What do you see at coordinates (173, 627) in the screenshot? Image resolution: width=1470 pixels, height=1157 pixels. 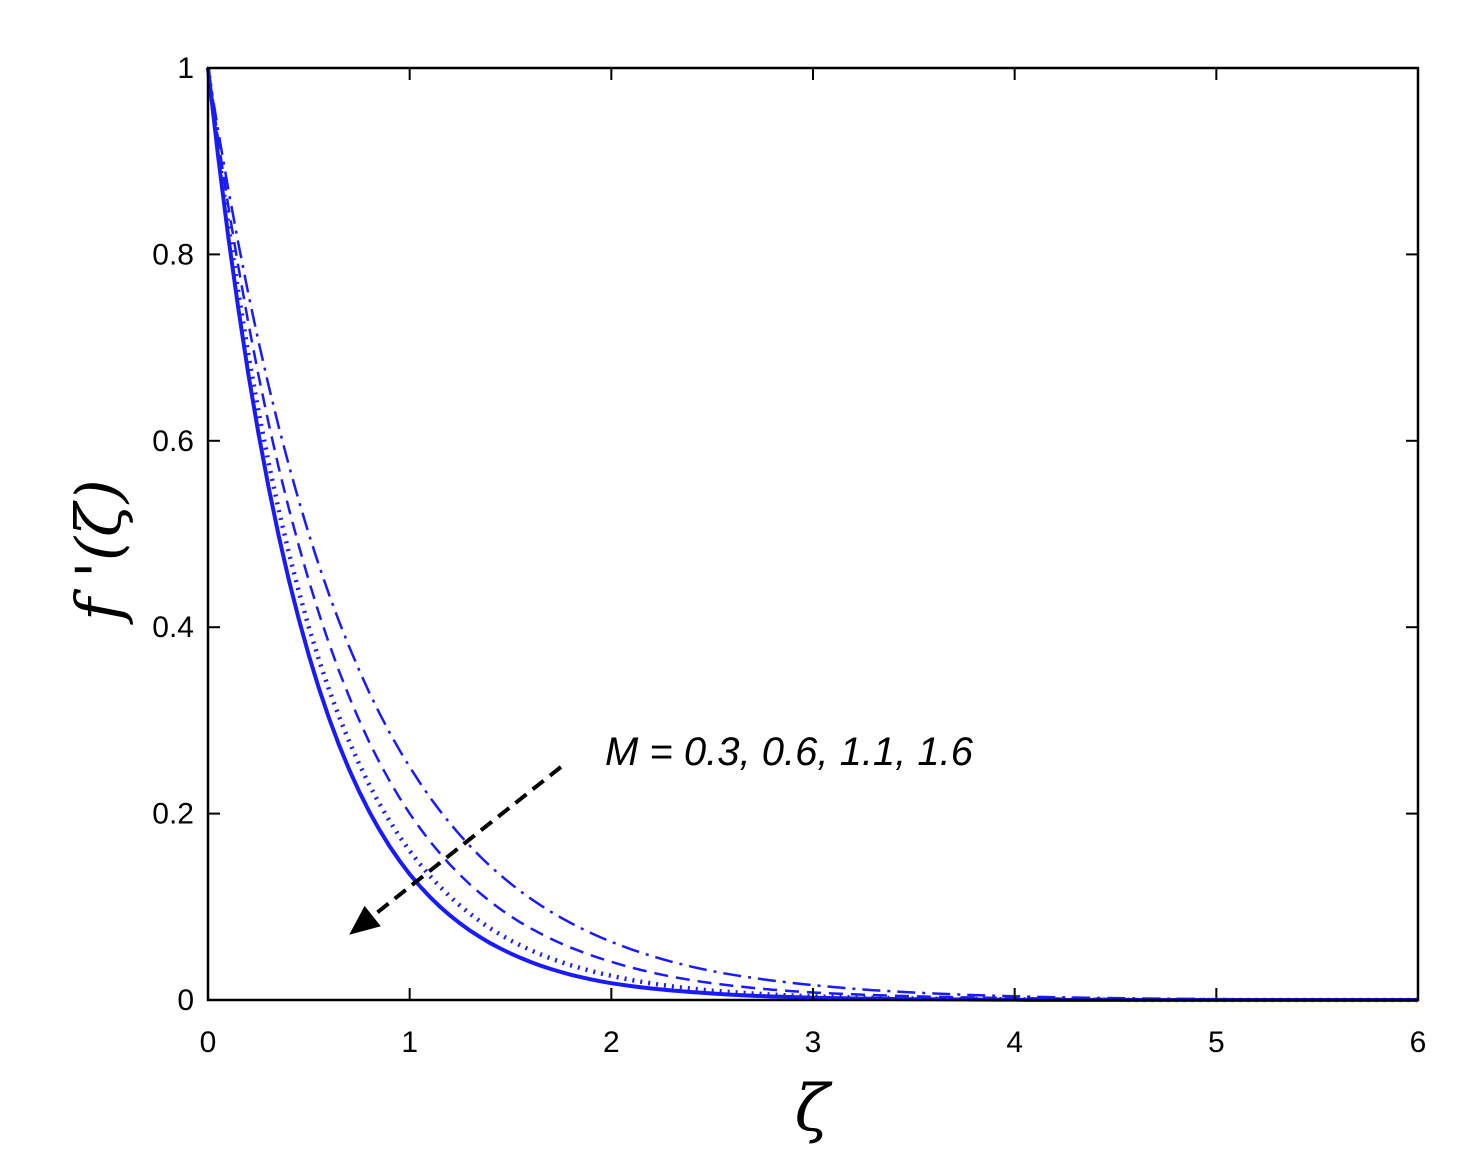 I see `y-tick-label: 0.4` at bounding box center [173, 627].